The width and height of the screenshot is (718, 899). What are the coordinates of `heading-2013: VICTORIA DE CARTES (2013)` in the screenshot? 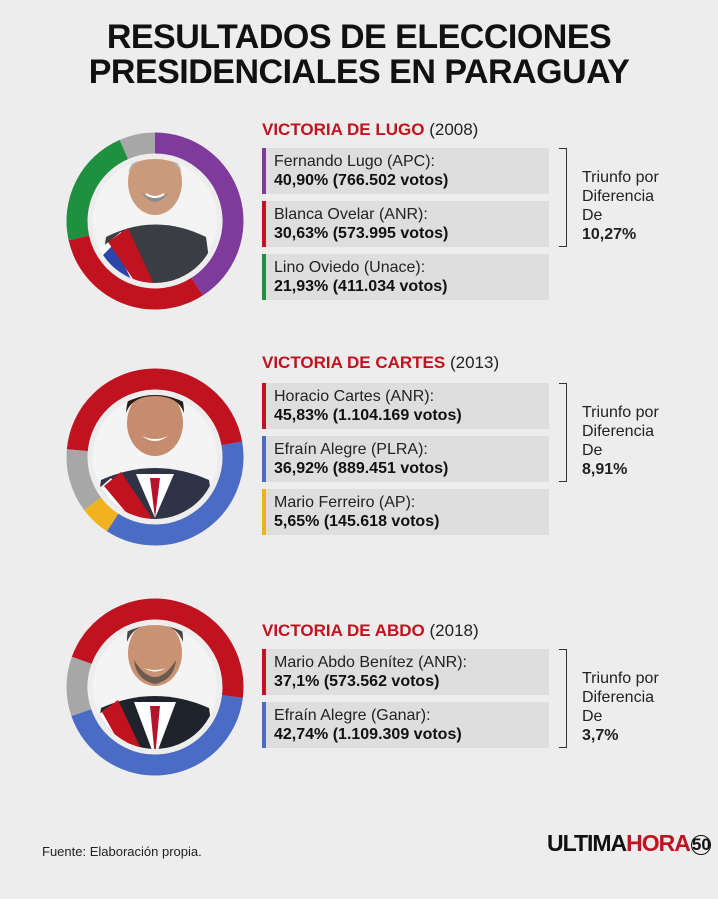 It's located at (380, 363).